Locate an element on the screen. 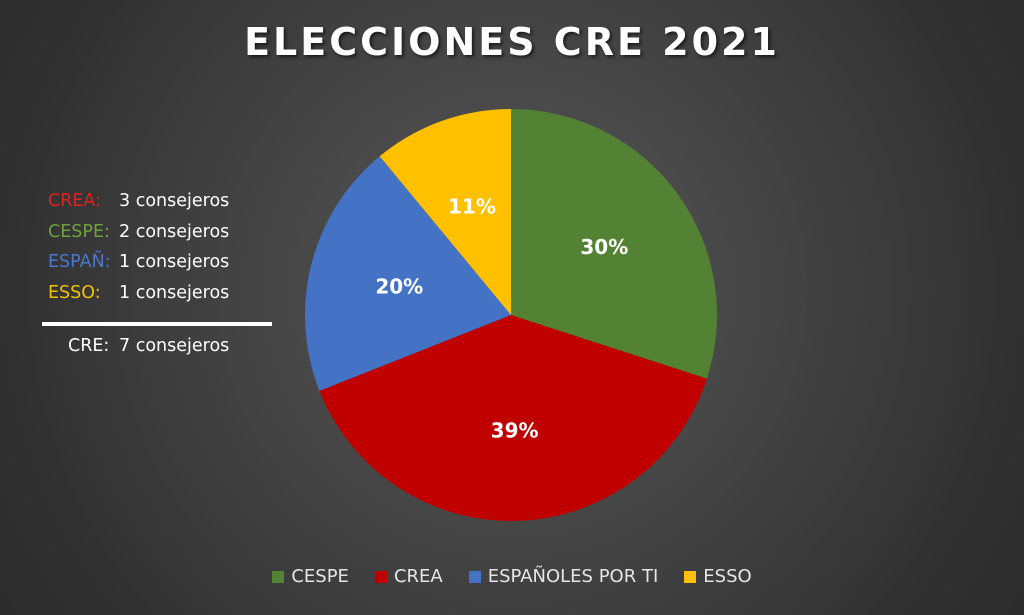 Image resolution: width=1024 pixels, height=615 pixels. seat-party-cespe: CESPE: is located at coordinates (79, 231).